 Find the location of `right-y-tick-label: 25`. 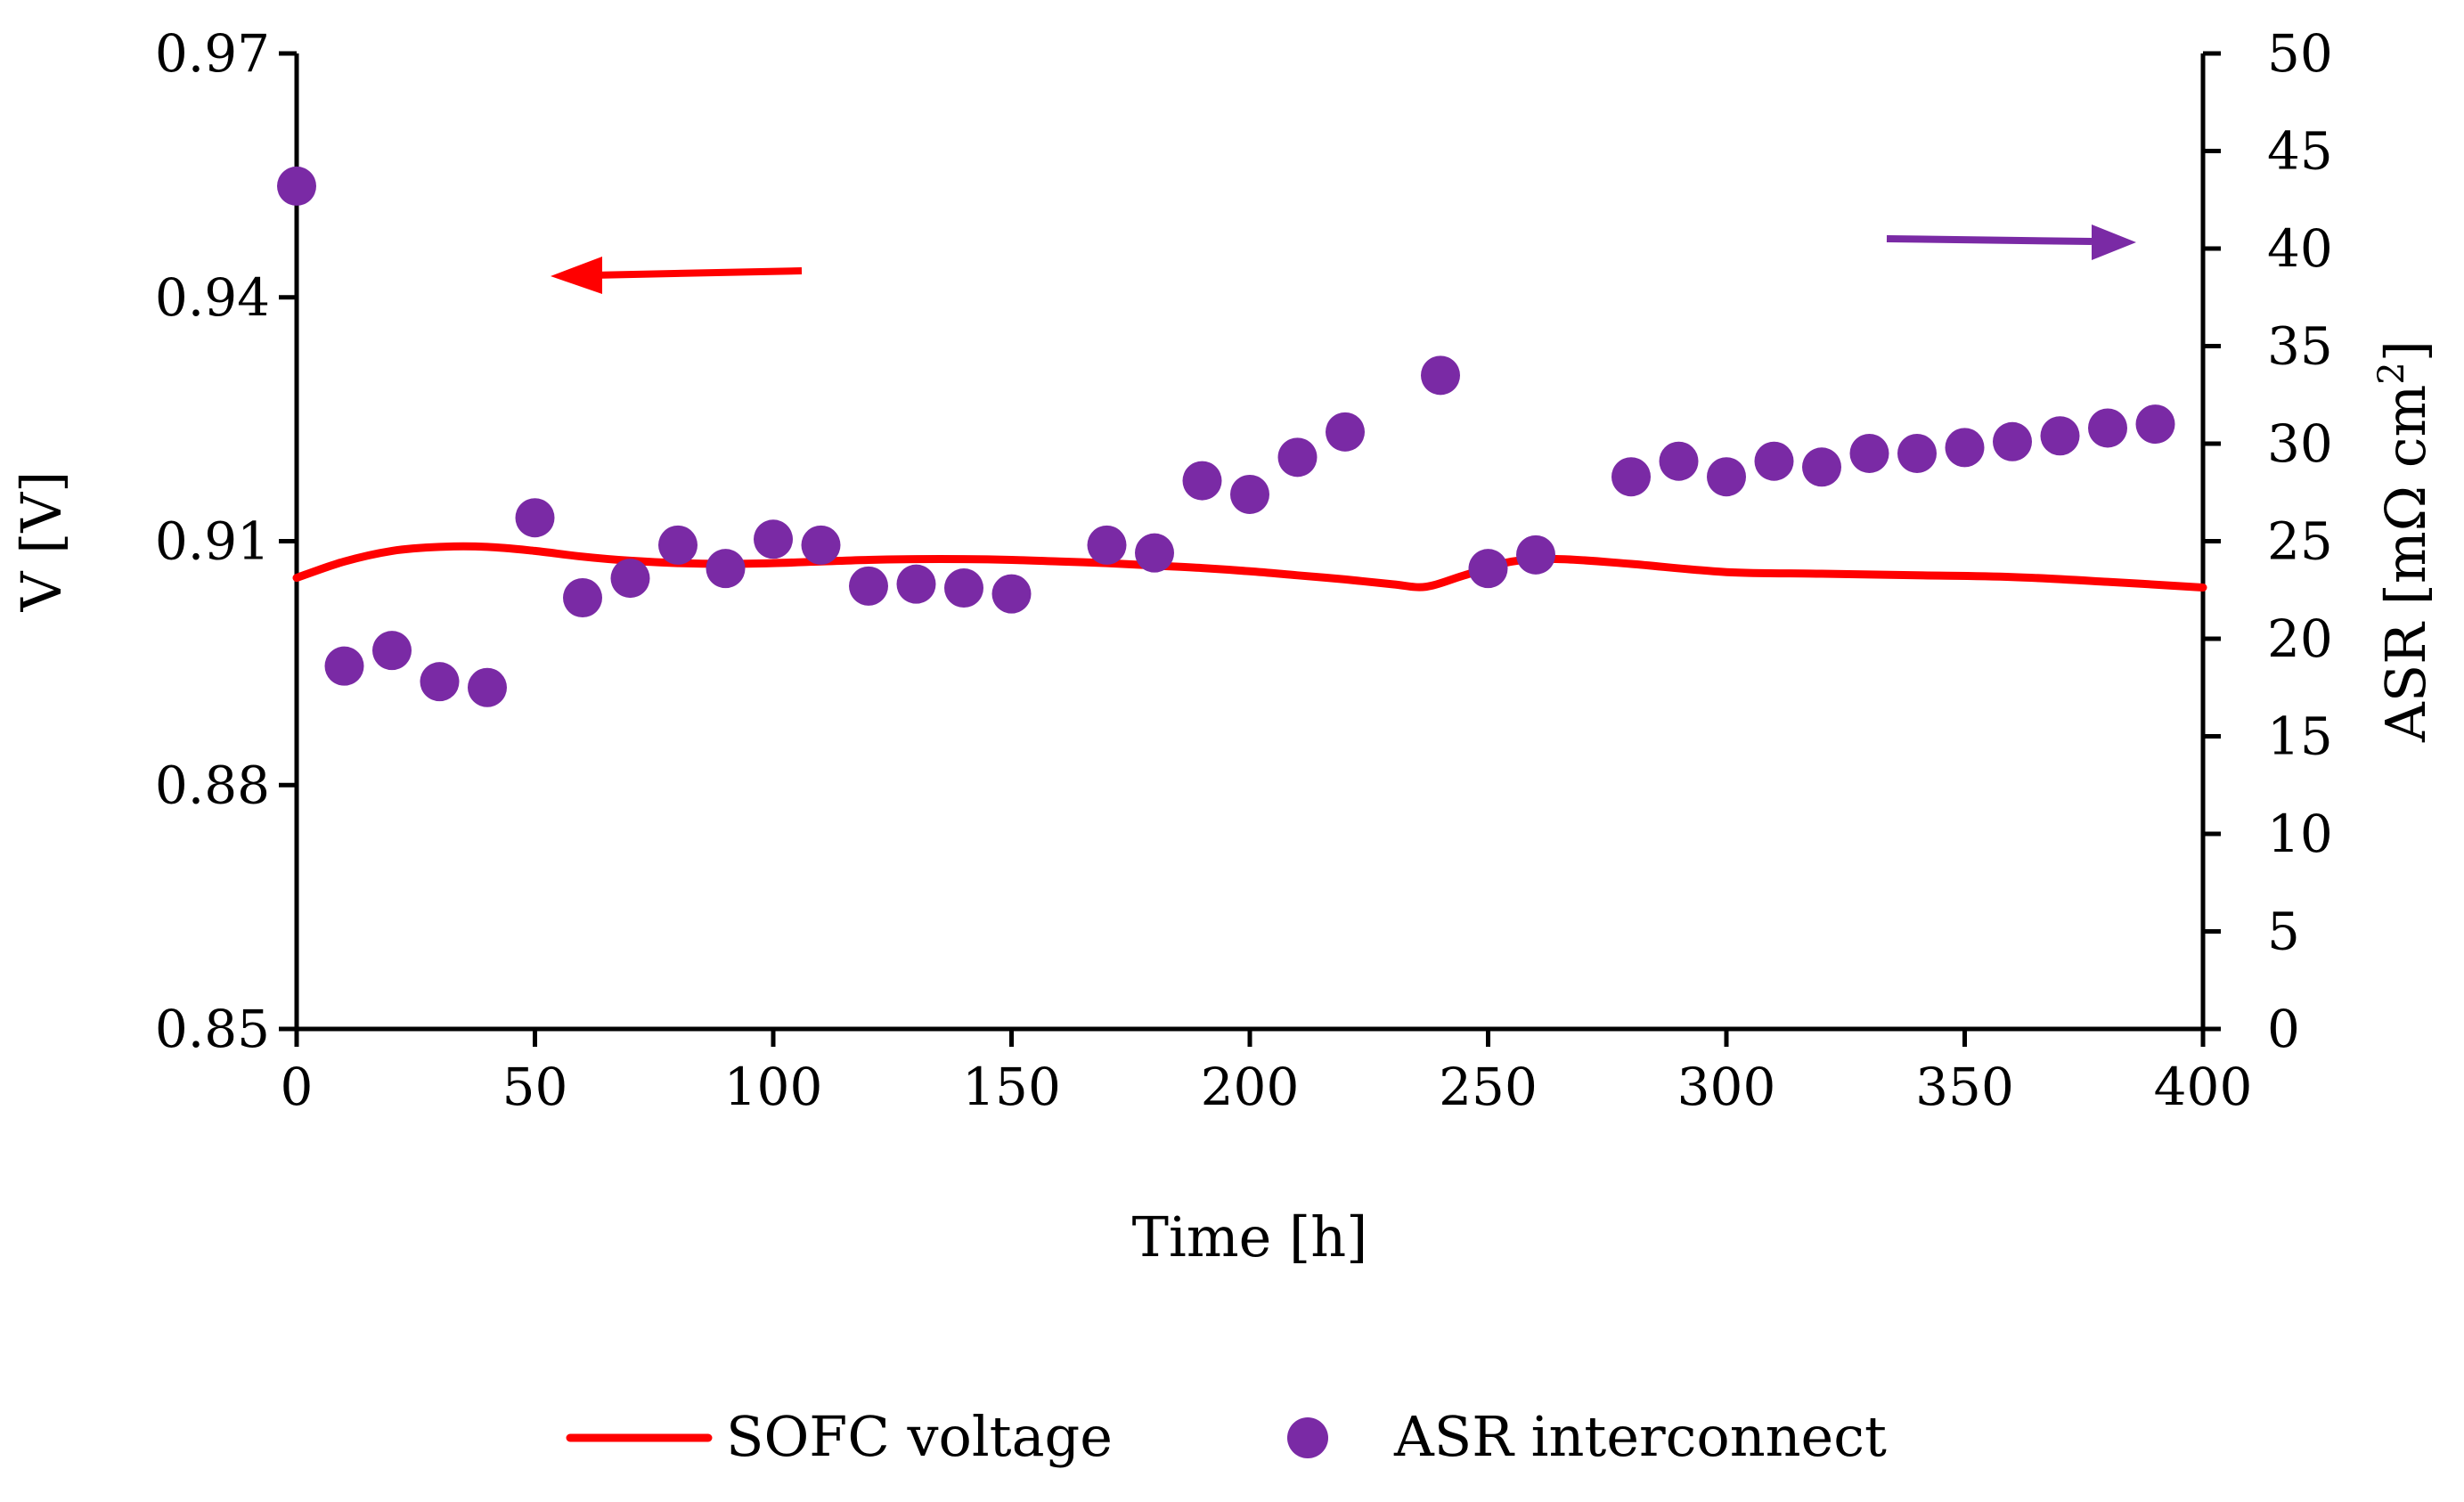

right-y-tick-label: 25 is located at coordinates (2300, 541).